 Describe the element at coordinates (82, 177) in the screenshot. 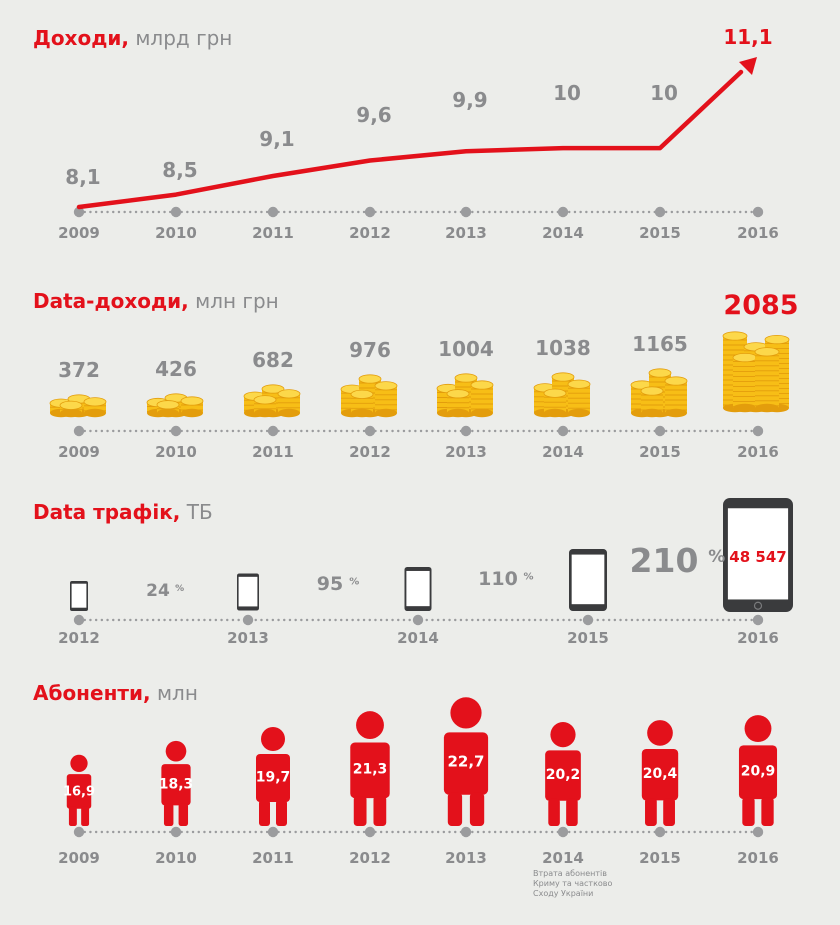

I see `revenue-value-label: 8,1` at that location.